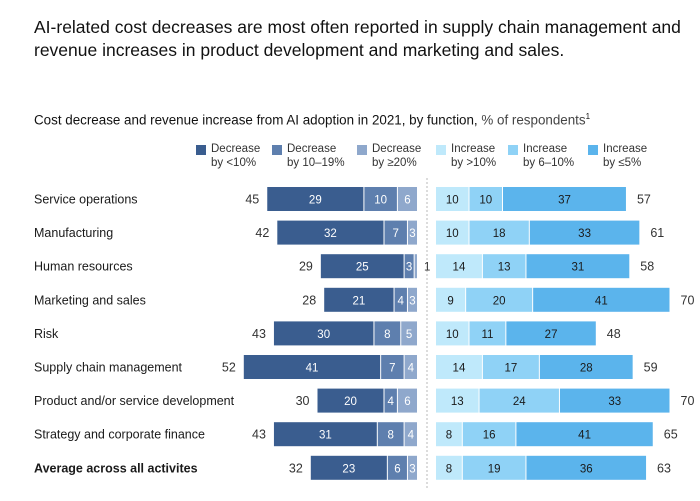  I want to click on subtitle-unit: % of respondents, so click(531, 120).